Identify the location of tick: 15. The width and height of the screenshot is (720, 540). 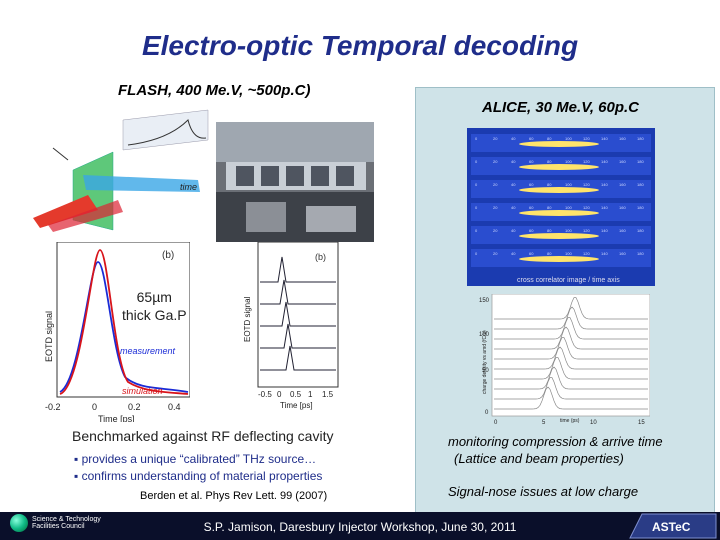
(641, 423).